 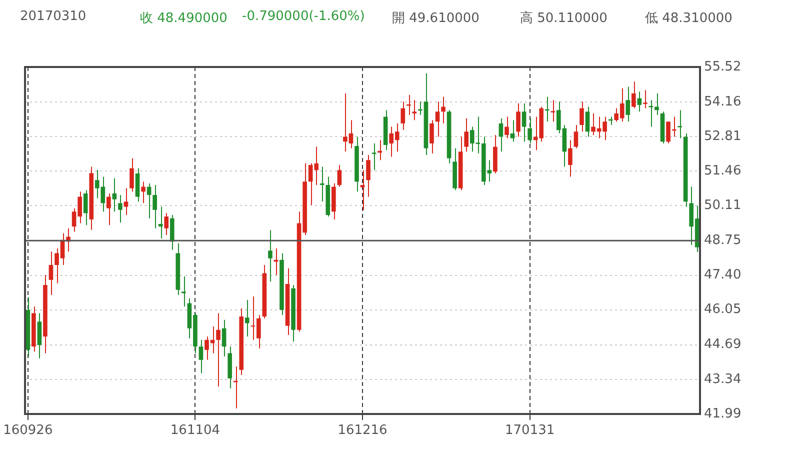 I want to click on y-tick-label: 41.99, so click(x=723, y=414).